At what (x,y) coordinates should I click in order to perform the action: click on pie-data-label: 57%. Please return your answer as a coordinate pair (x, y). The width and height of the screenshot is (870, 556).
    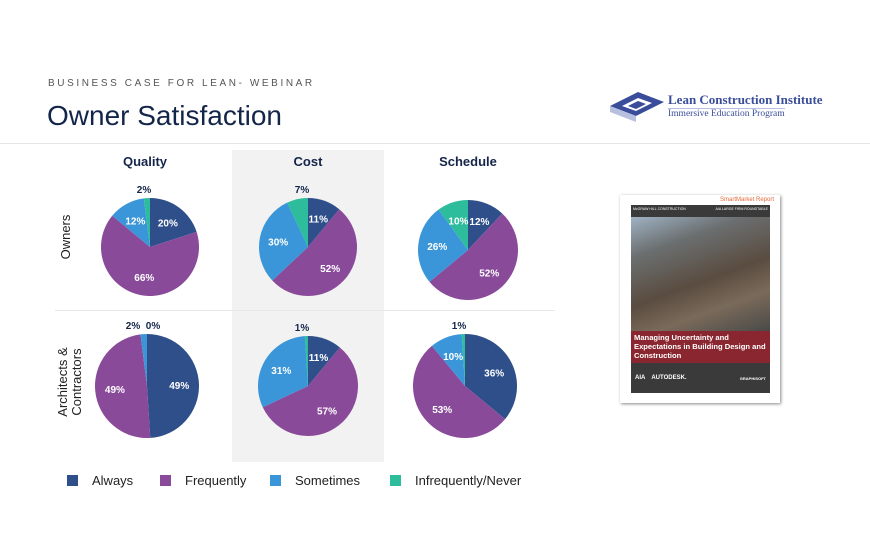
    Looking at the image, I should click on (327, 411).